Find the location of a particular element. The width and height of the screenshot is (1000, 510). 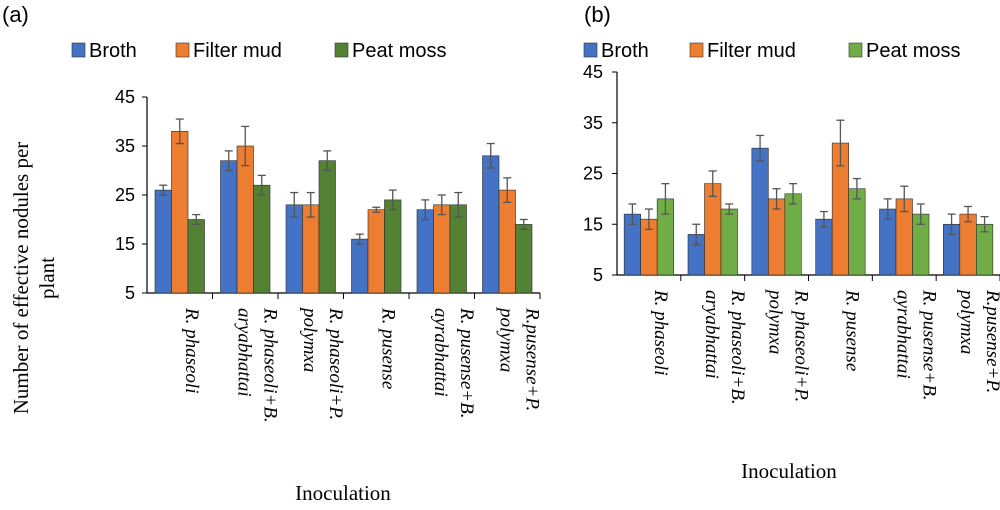

y-axis-title: Number of effective nodules per is located at coordinates (21, 278).